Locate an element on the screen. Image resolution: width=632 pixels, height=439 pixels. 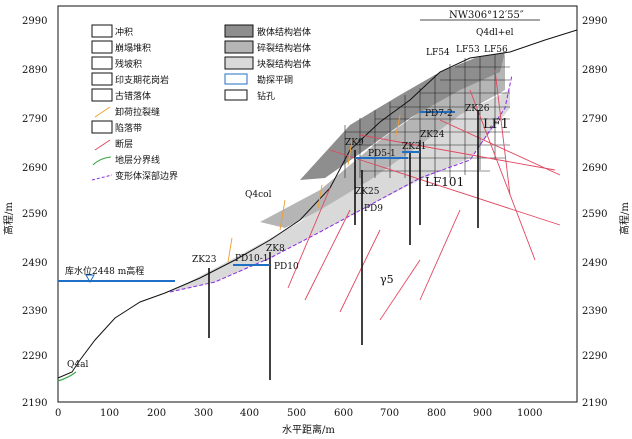
alluvium-boundary-line is located at coordinates (67, 376).